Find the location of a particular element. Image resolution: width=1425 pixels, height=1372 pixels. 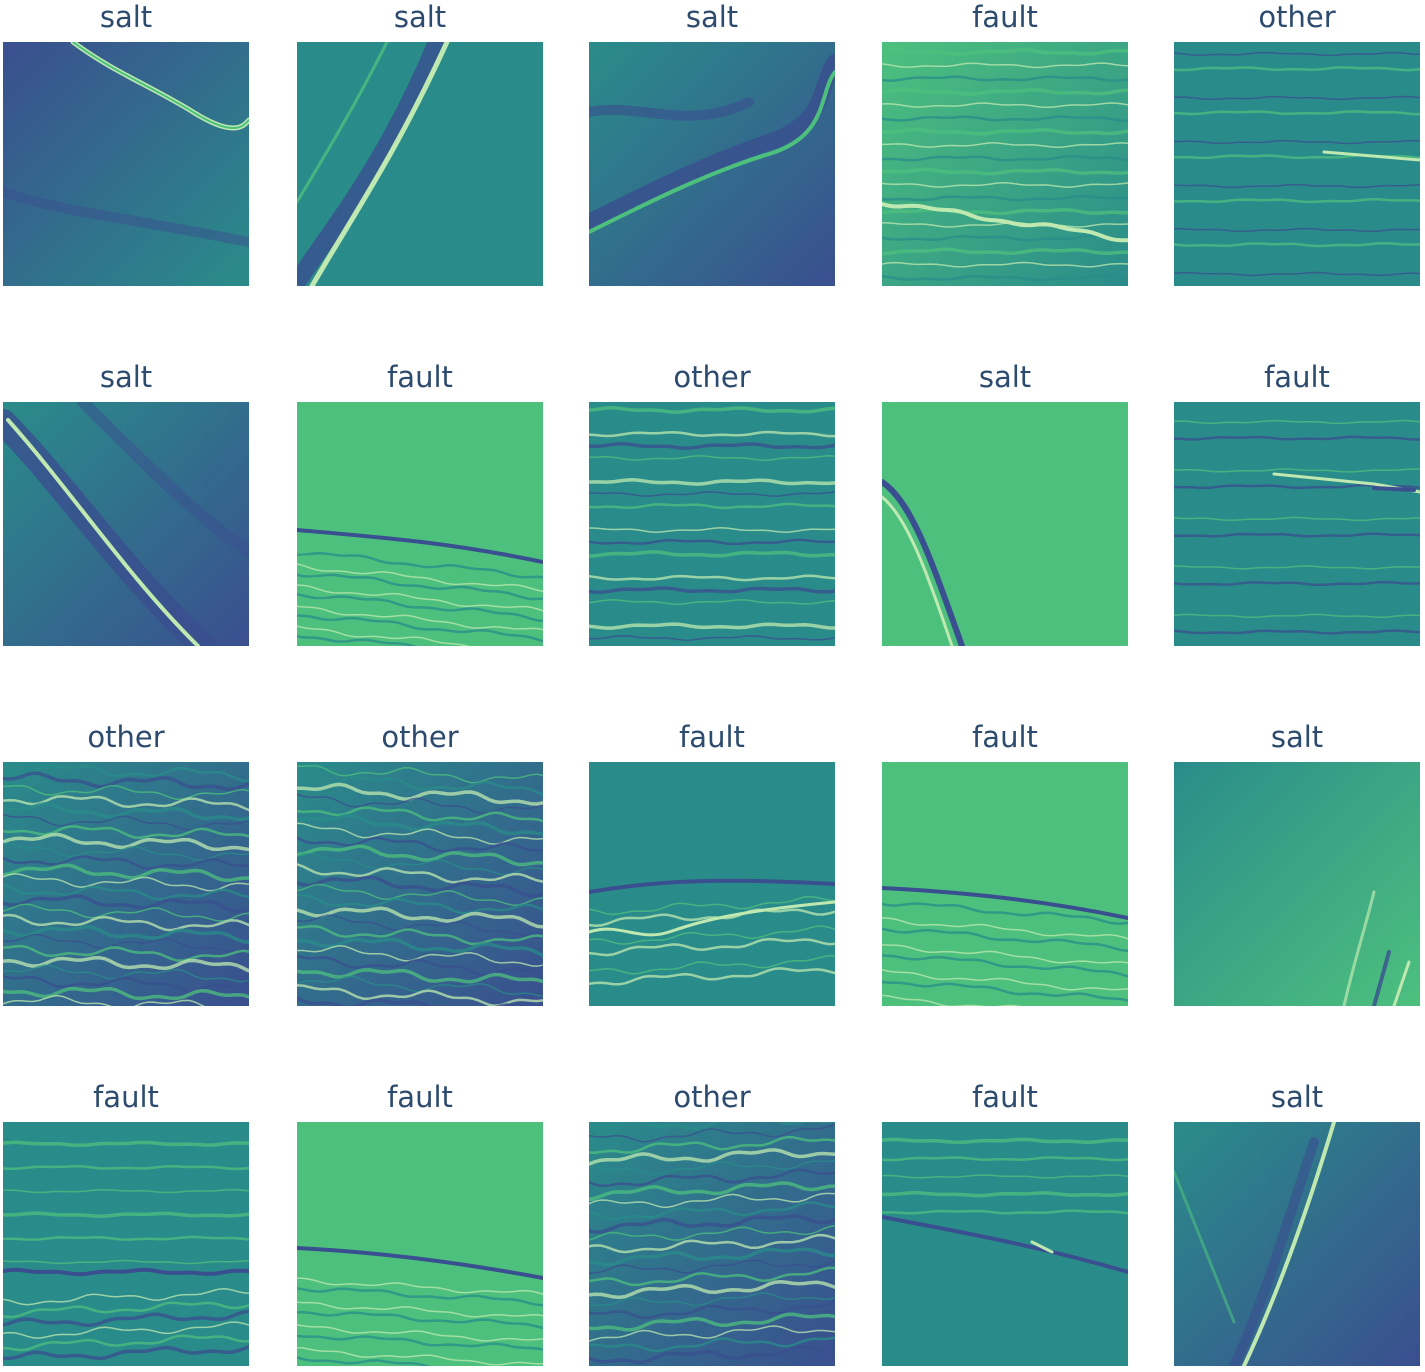

image-tile-18: other is located at coordinates (712, 1225).